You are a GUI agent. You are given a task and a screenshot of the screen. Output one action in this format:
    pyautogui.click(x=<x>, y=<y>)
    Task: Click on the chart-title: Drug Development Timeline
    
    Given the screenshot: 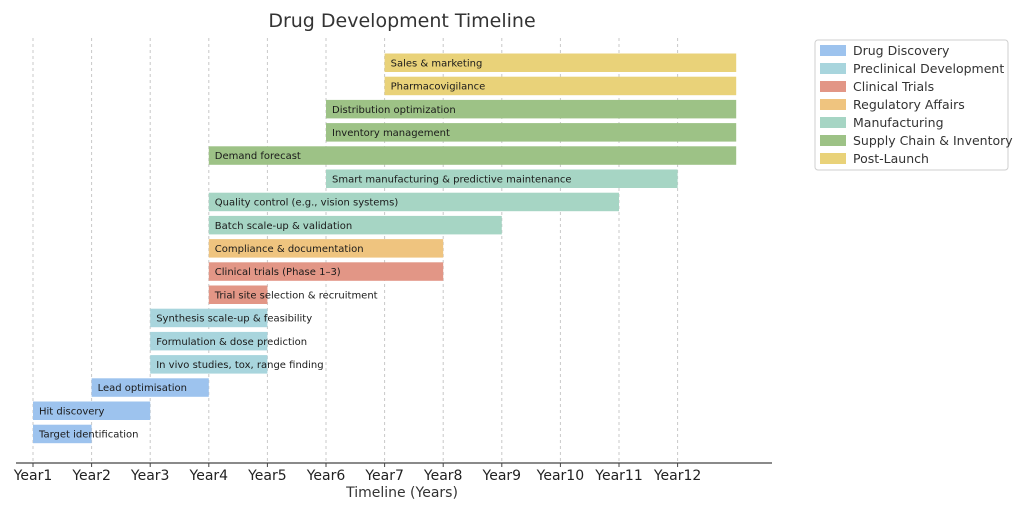 What is the action you would take?
    pyautogui.click(x=401, y=21)
    